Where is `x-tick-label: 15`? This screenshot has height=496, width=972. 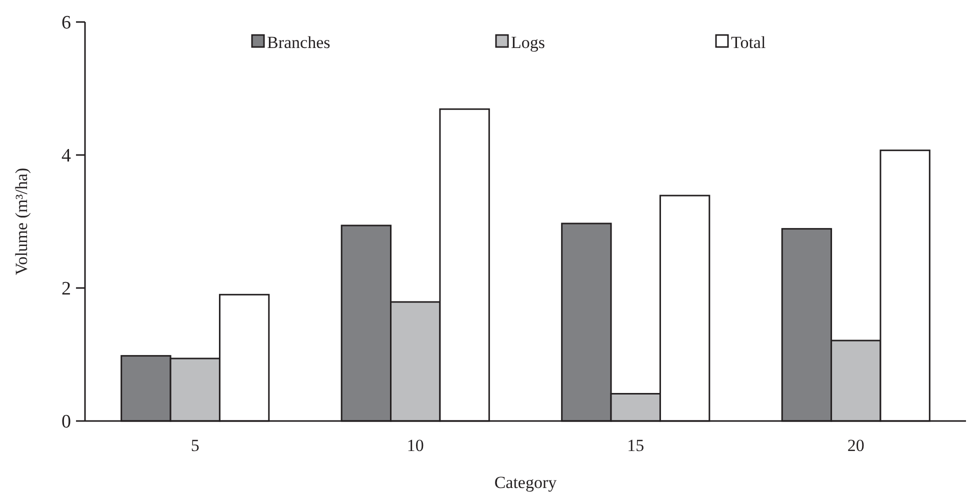
x-tick-label: 15 is located at coordinates (635, 445).